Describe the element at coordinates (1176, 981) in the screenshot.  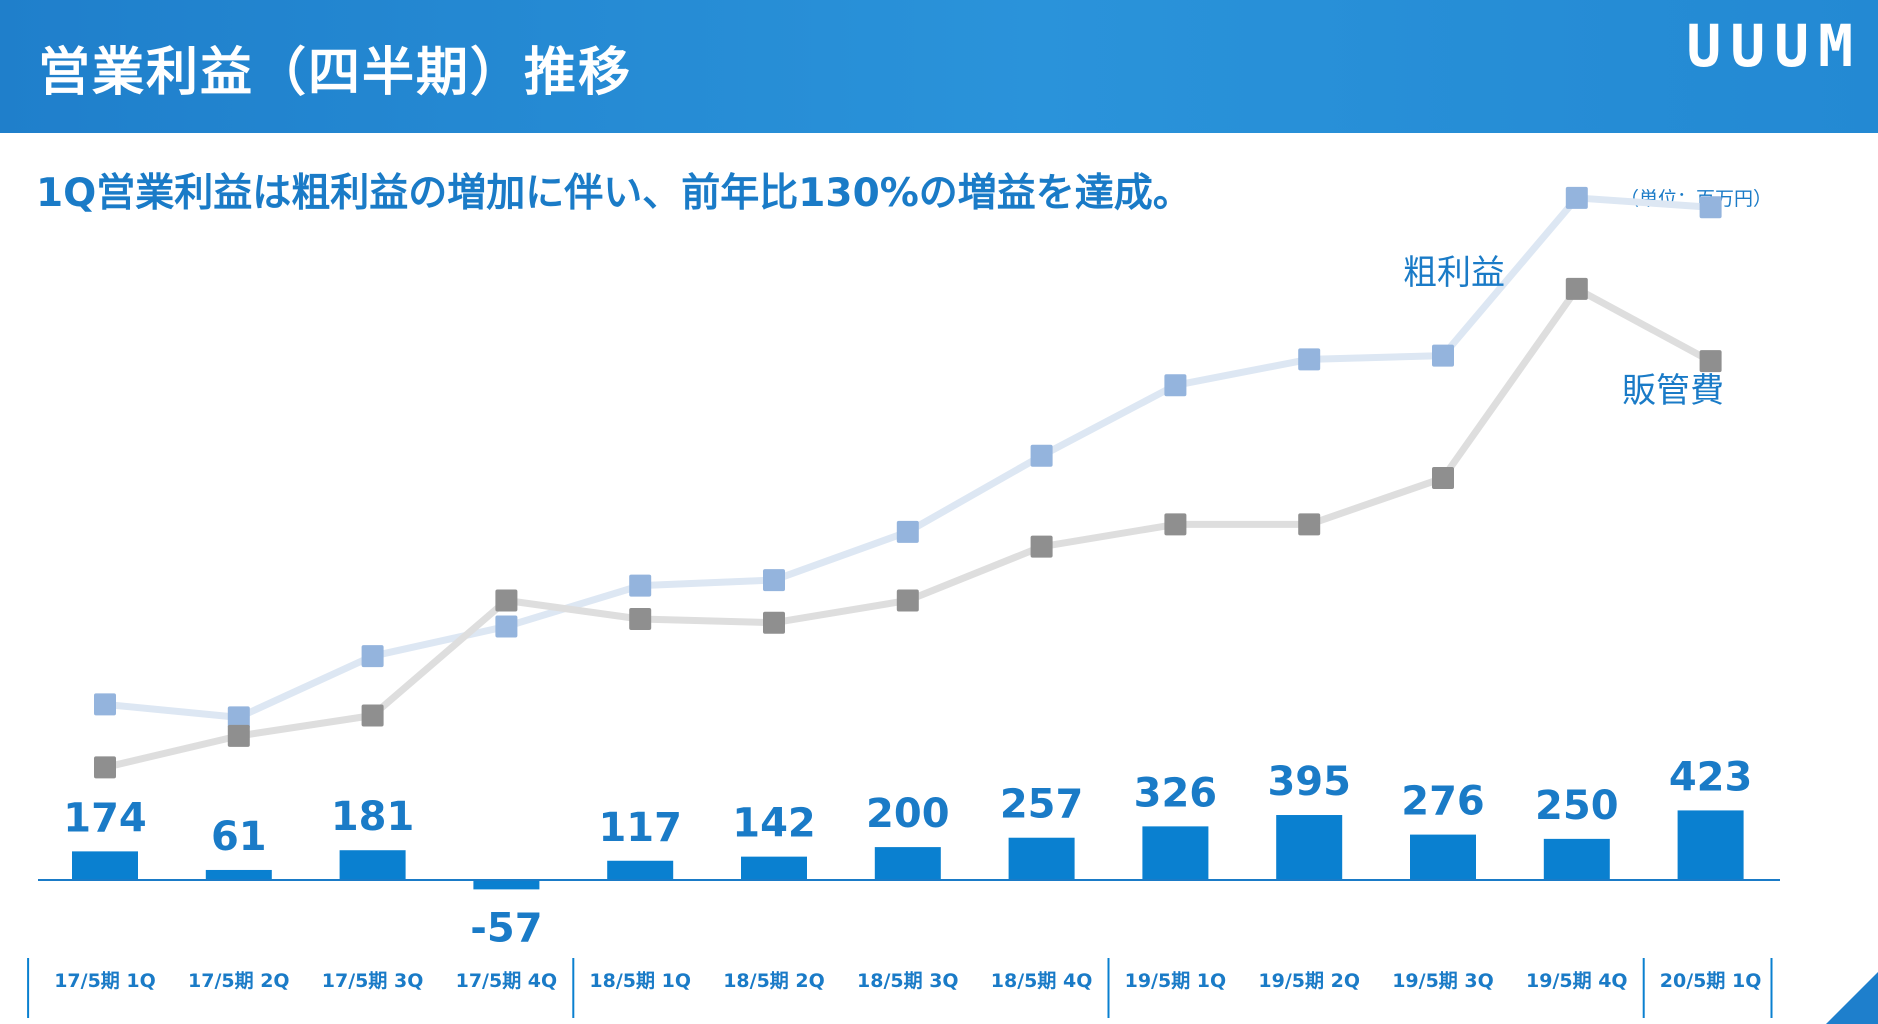
I see `x-tick-label: 19/5期 1Q` at that location.